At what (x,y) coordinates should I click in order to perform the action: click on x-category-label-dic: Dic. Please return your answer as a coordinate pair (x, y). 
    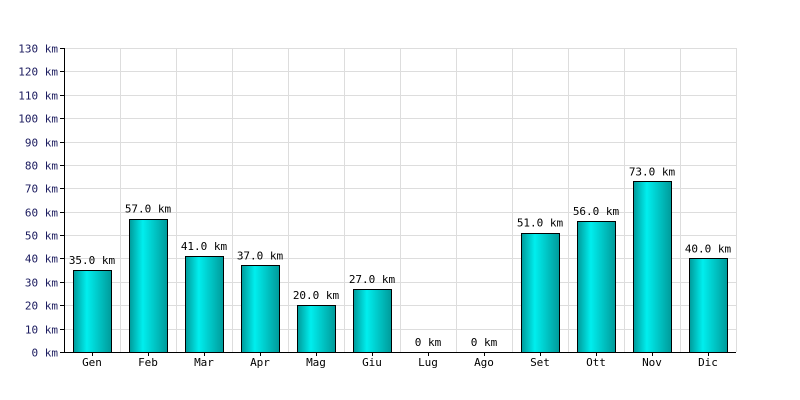
    Looking at the image, I should click on (708, 362).